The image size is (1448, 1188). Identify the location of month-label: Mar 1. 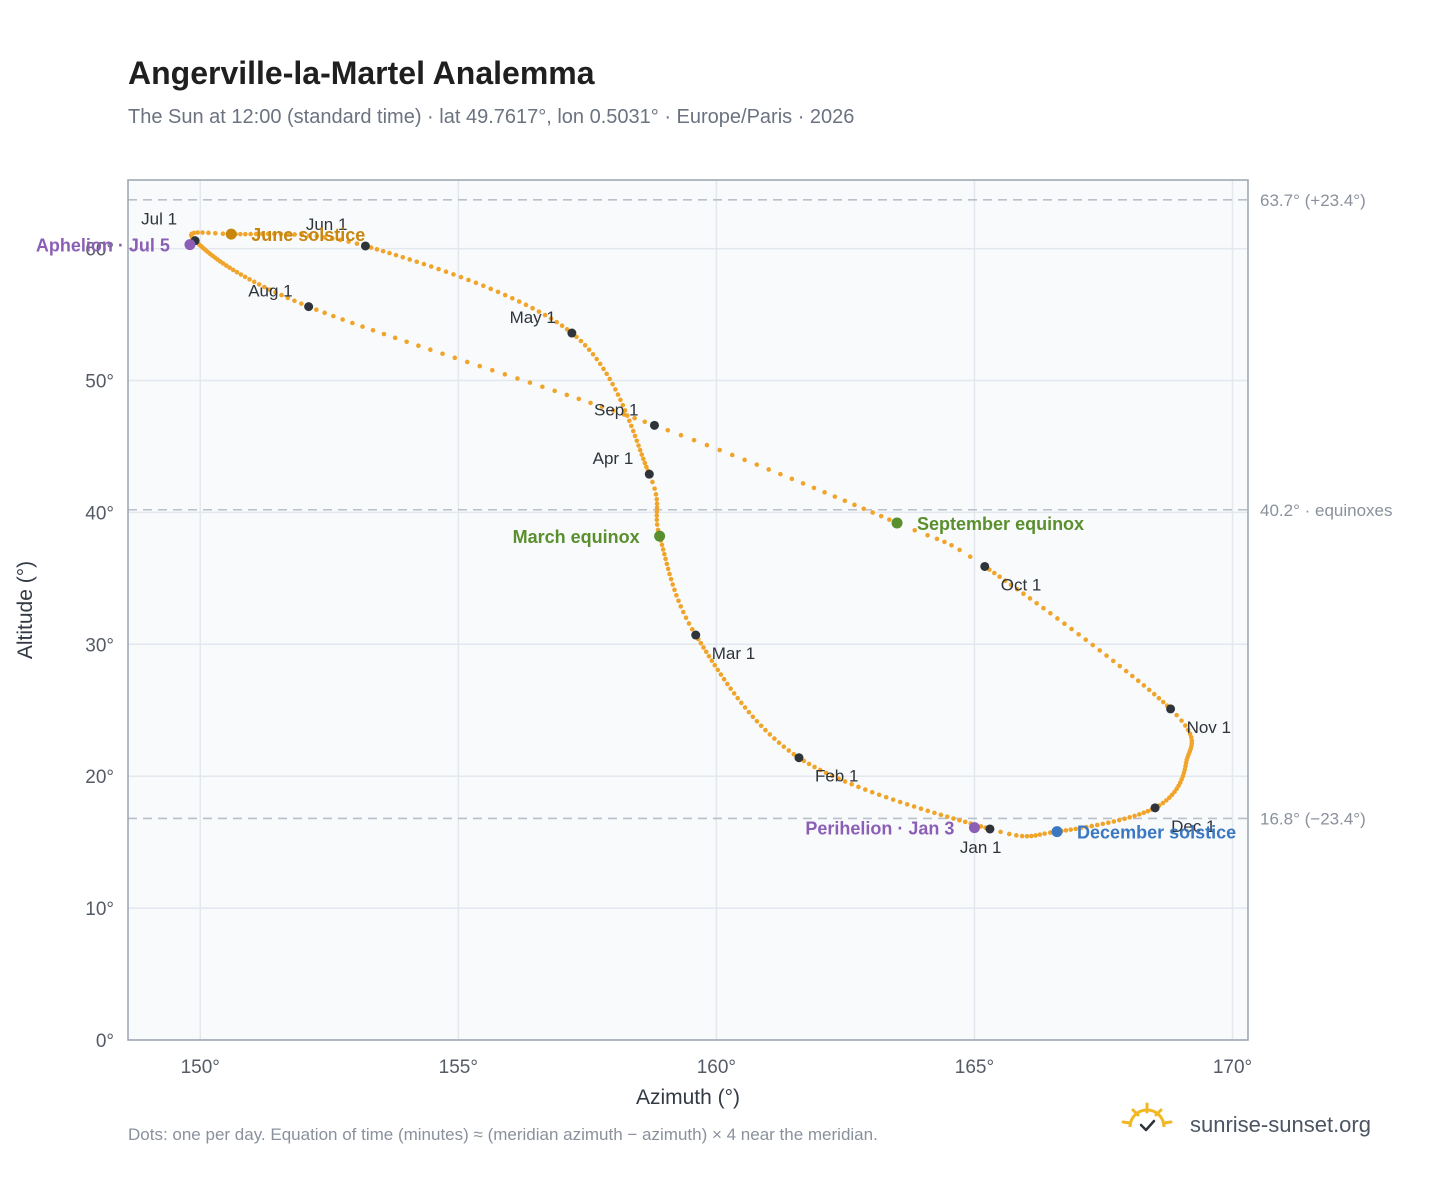
(733, 653).